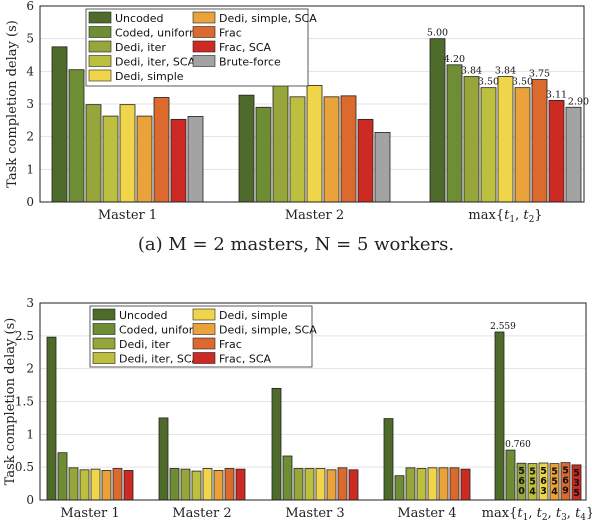  I want to click on x-tick-label: Master 3, so click(314, 513).